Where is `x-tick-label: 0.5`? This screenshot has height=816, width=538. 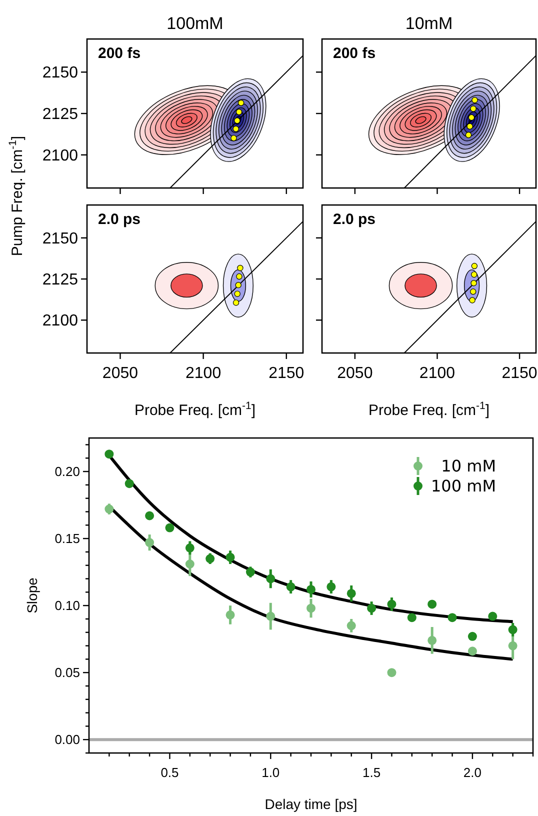 x-tick-label: 0.5 is located at coordinates (169, 772).